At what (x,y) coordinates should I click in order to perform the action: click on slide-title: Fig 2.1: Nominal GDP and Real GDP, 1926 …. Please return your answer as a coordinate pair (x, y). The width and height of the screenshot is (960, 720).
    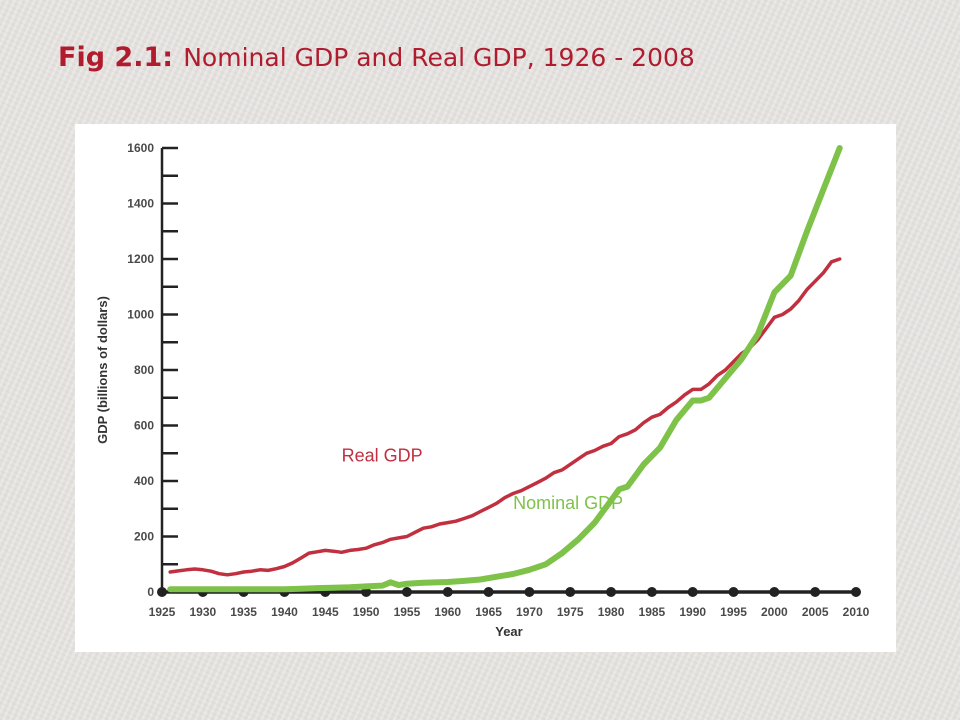
    Looking at the image, I should click on (376, 55).